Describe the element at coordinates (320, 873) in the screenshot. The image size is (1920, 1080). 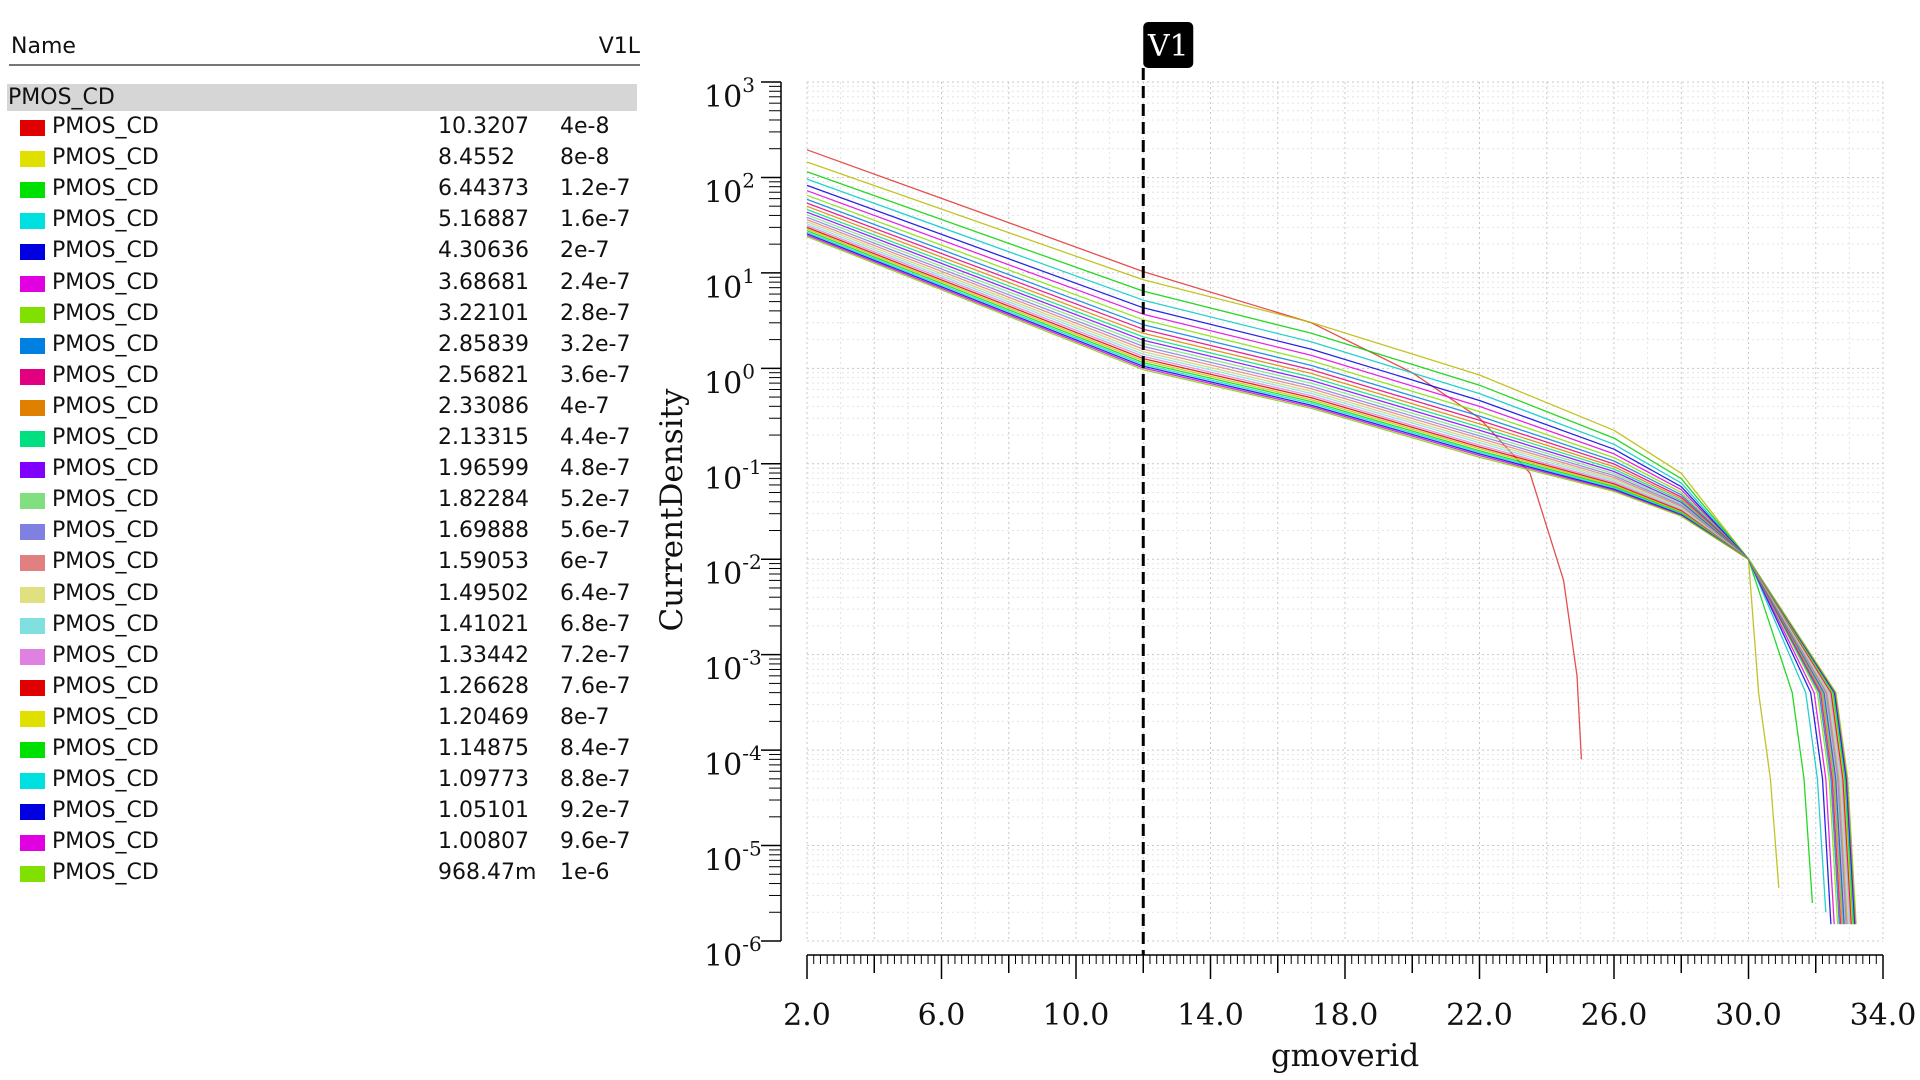
I see `legend-item: PMOS_CD 968.47m 1e-6` at that location.